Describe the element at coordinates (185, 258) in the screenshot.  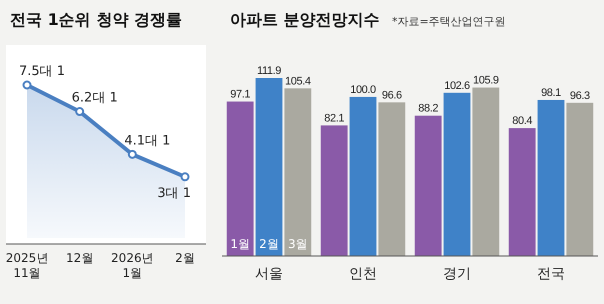
I see `x-tick-label: 2월` at that location.